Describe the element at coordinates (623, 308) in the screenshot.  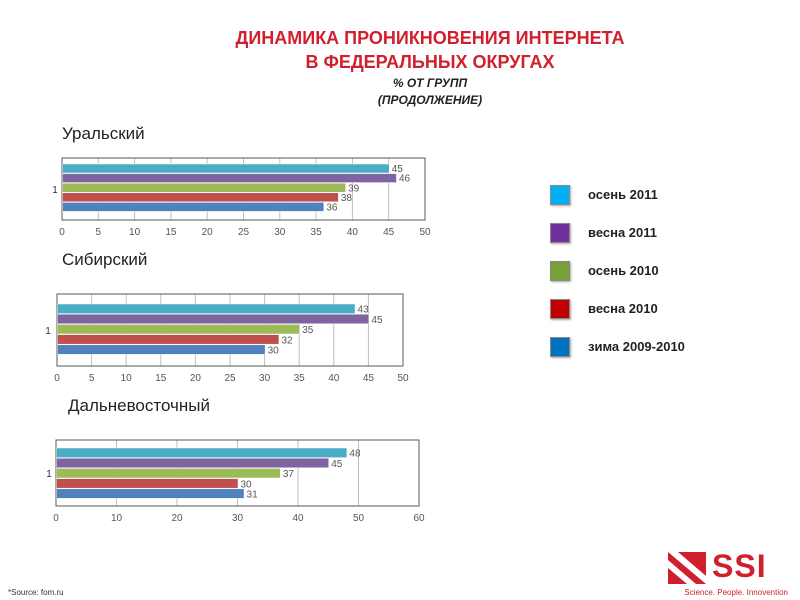
I see `legend-label-spring-2010: весна 2010` at that location.